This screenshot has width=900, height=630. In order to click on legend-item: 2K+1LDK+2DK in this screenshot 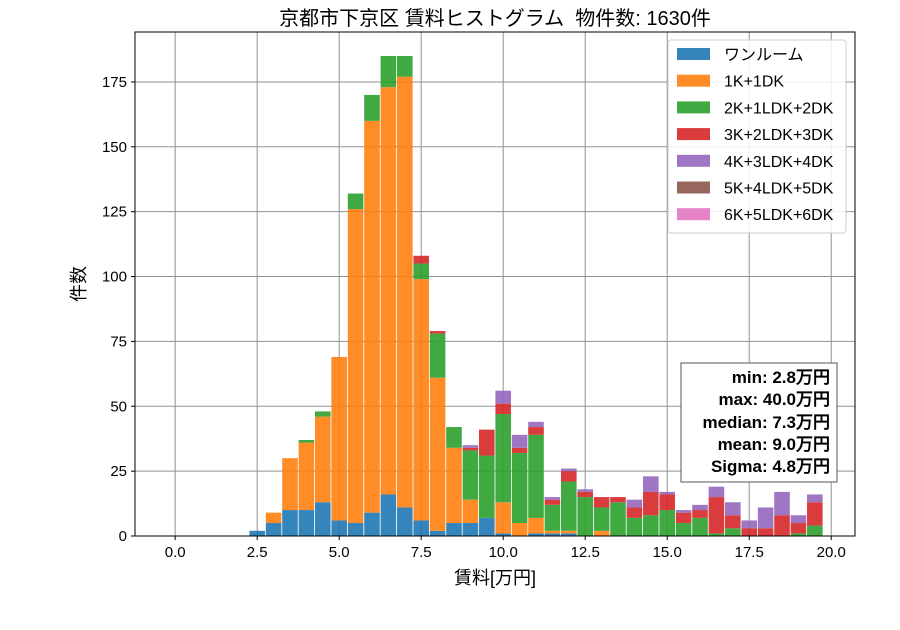, I will do `click(755, 108)`.